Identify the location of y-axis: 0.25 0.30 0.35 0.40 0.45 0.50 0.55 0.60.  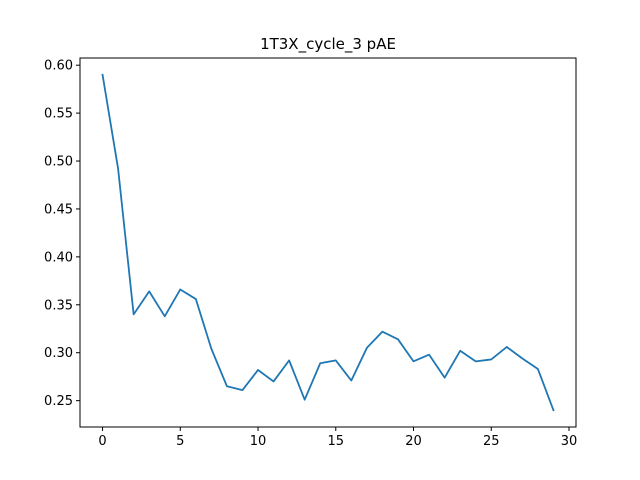
(62, 234).